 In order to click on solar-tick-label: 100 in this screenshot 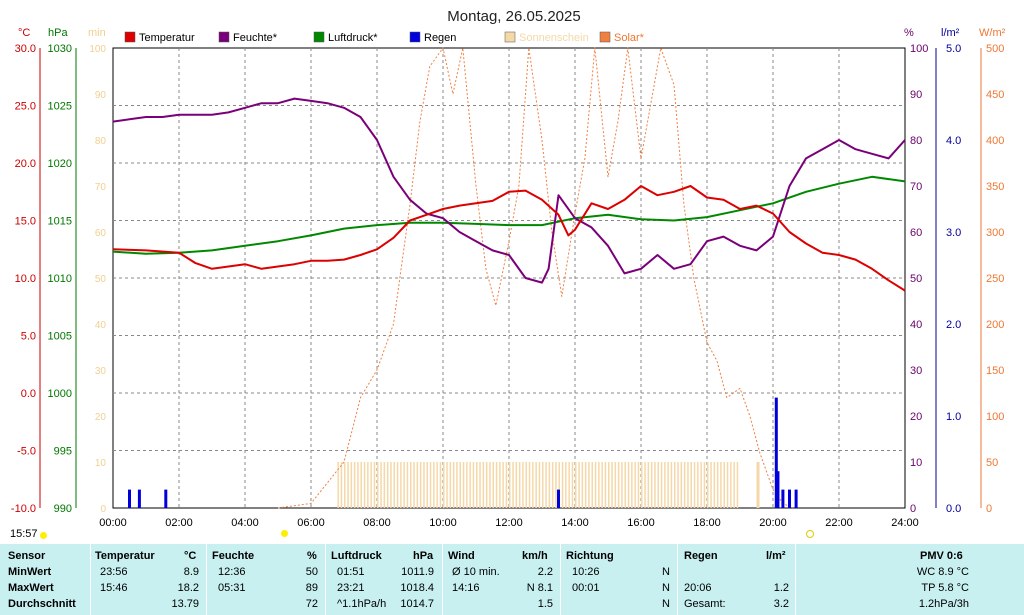, I will do `click(995, 417)`.